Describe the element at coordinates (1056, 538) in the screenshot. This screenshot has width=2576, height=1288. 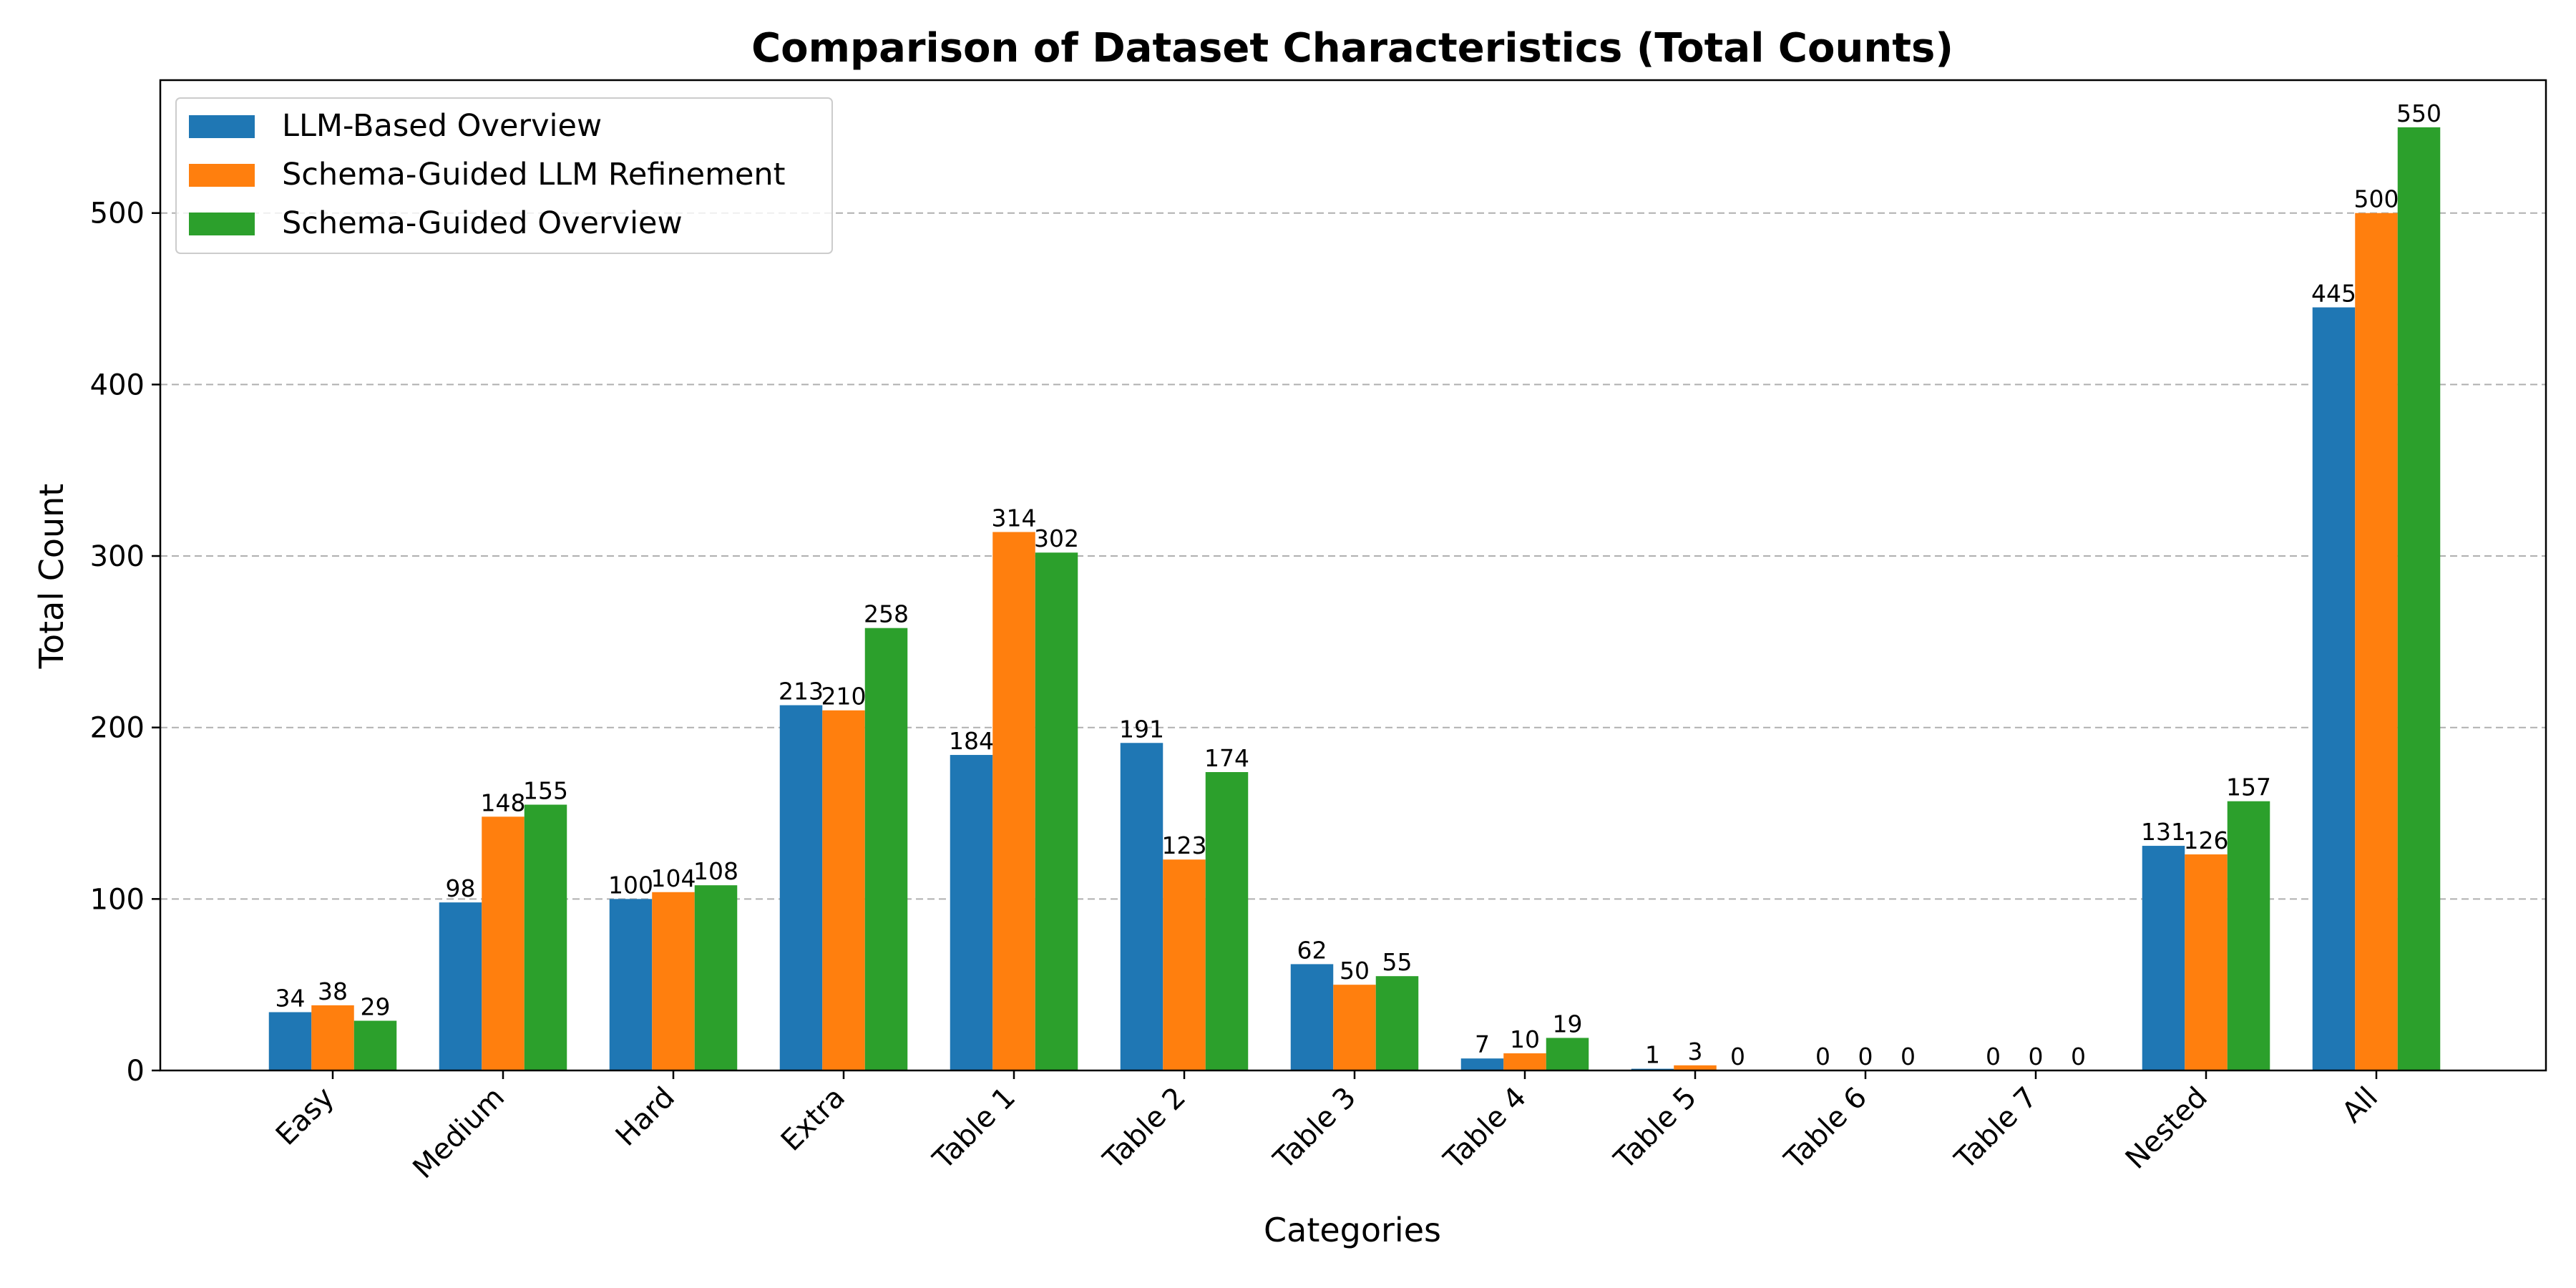
I see `bar-value-label: 302` at that location.